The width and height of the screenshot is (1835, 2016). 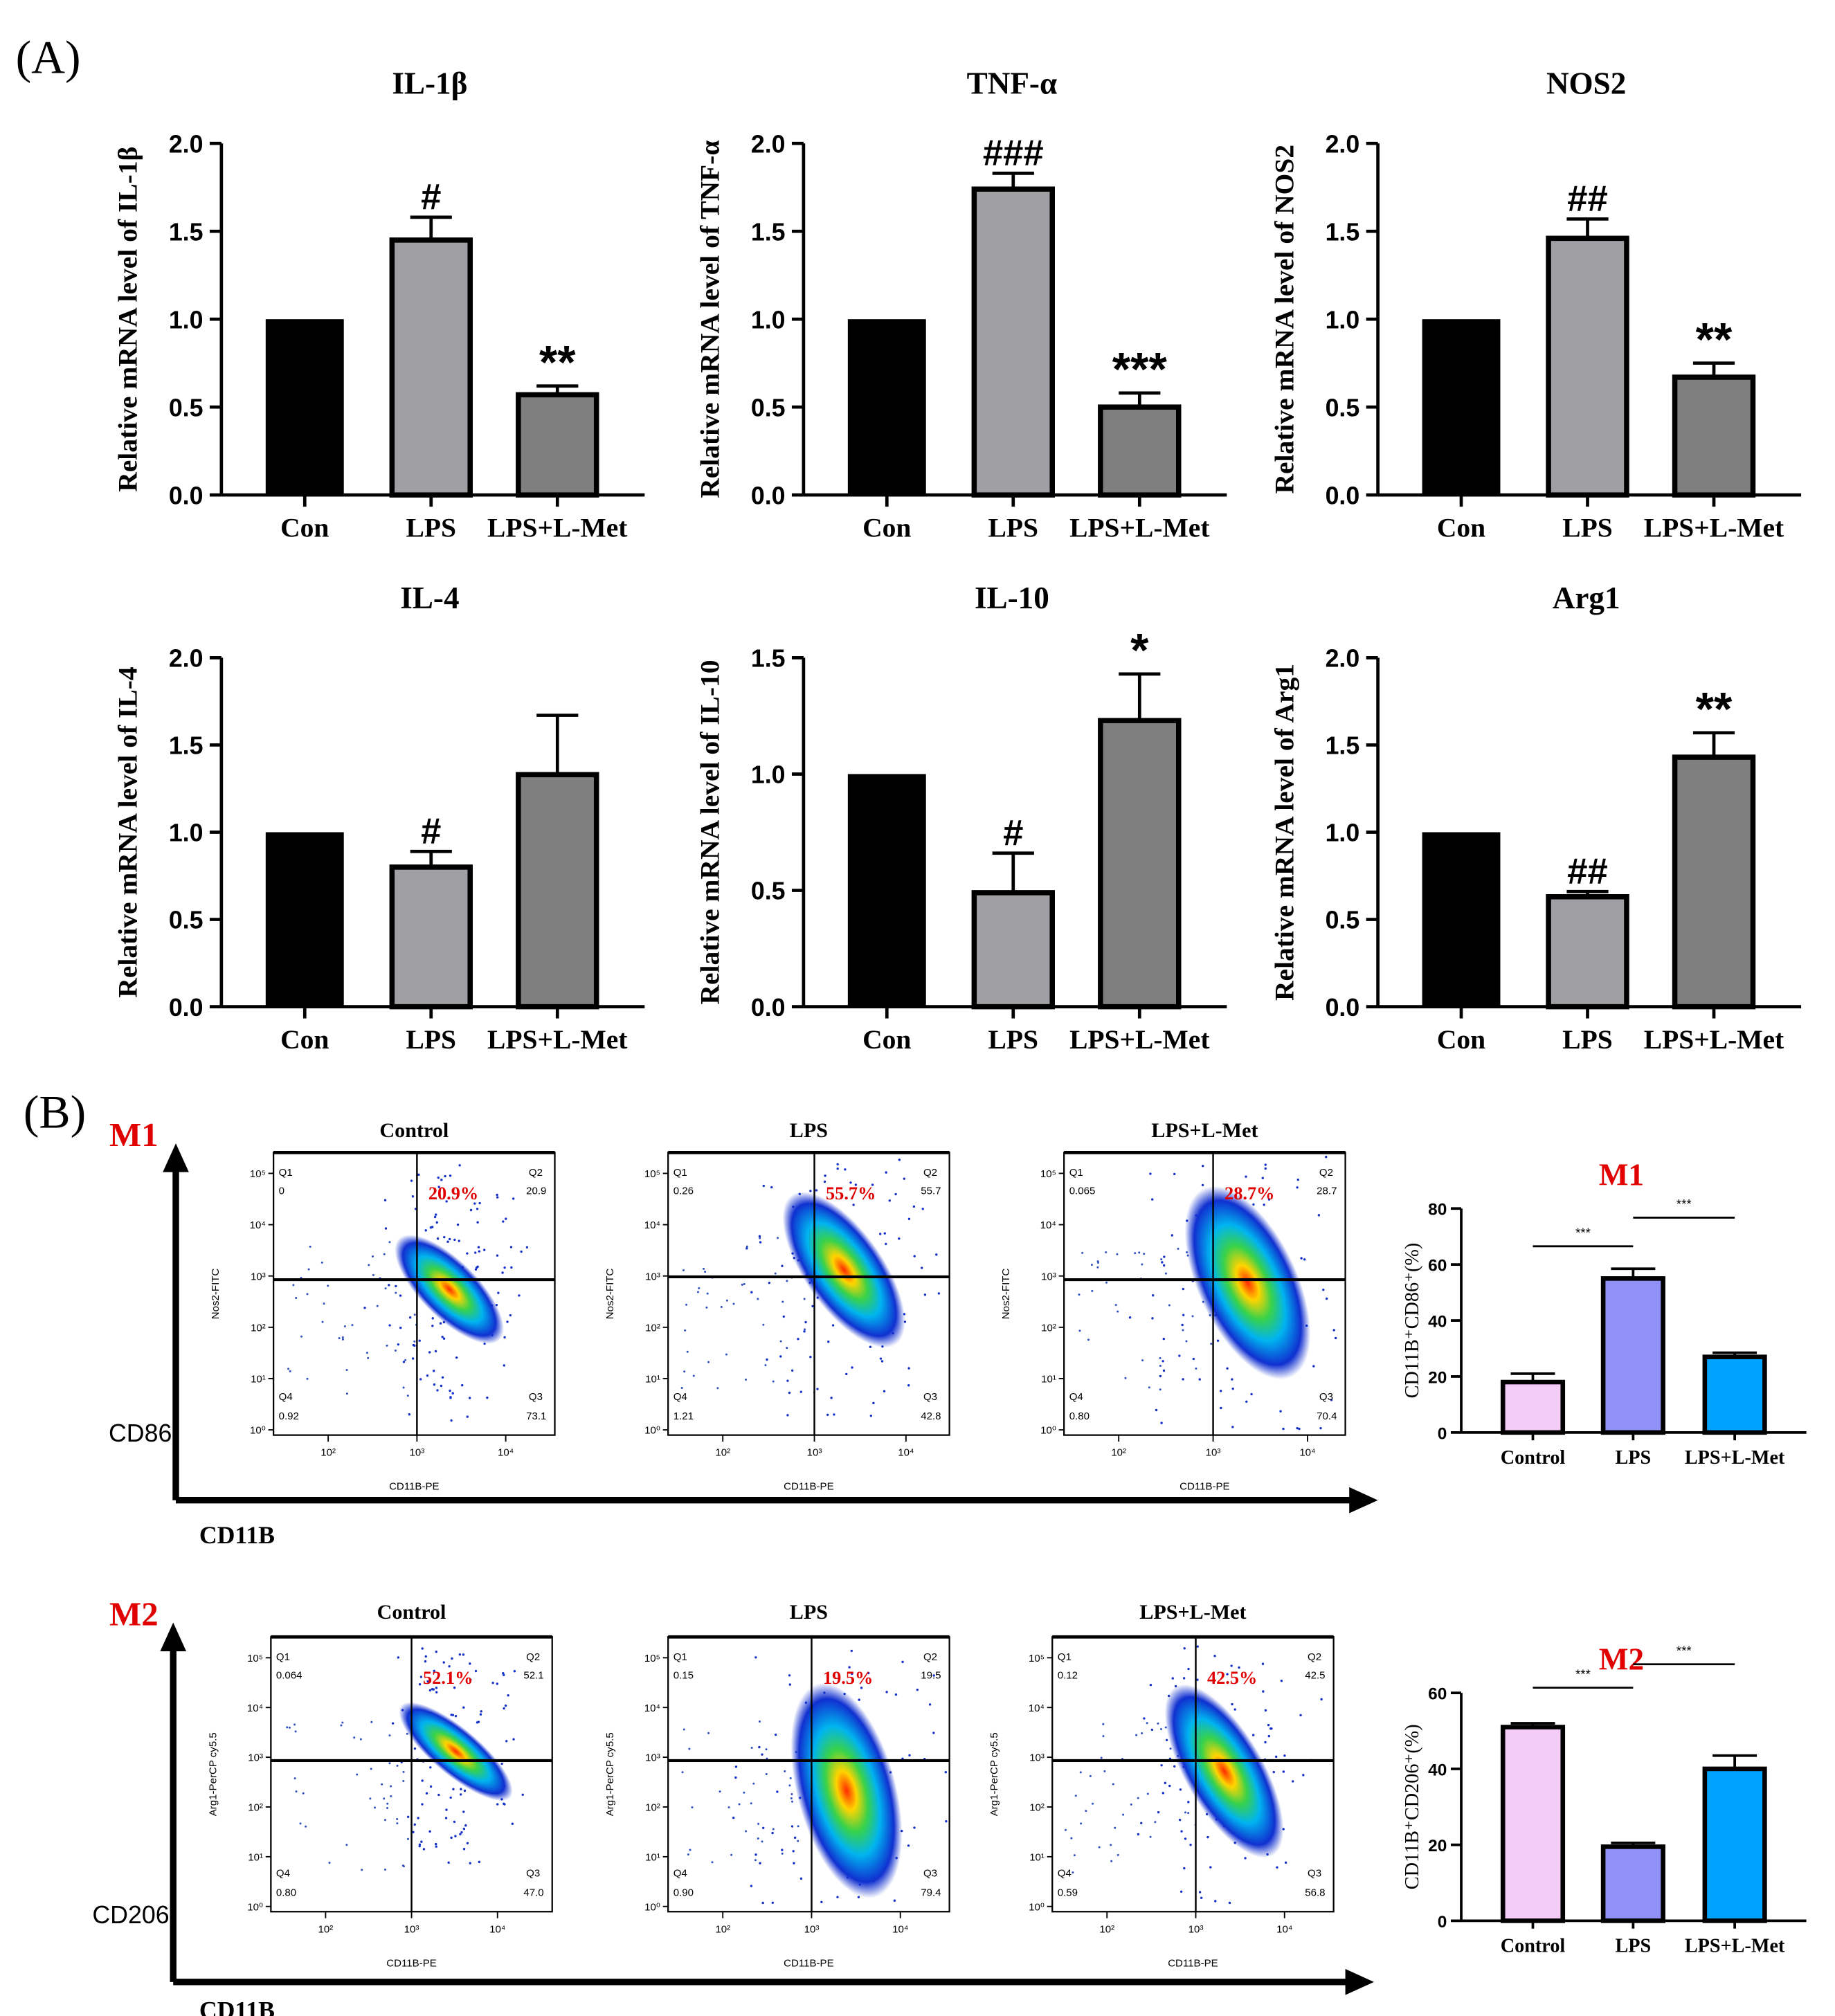 I want to click on x-axis-label: CD11B-PE, so click(x=1193, y=1963).